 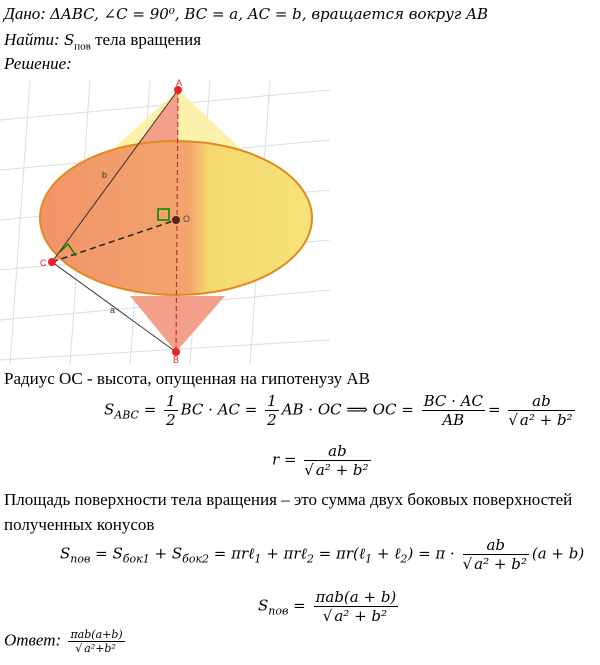 What do you see at coordinates (176, 360) in the screenshot?
I see `point-label: B` at bounding box center [176, 360].